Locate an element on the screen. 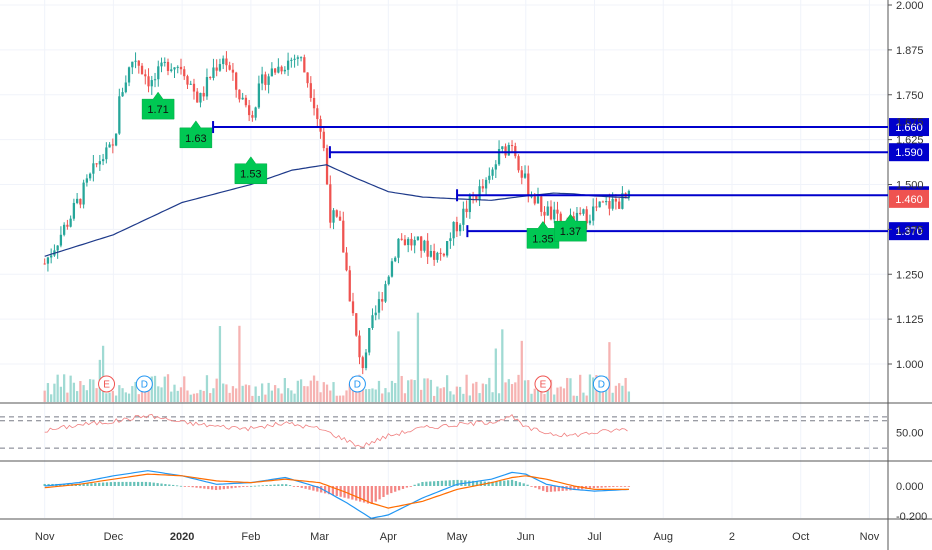  level-tag-label: 1.590 is located at coordinates (909, 153).